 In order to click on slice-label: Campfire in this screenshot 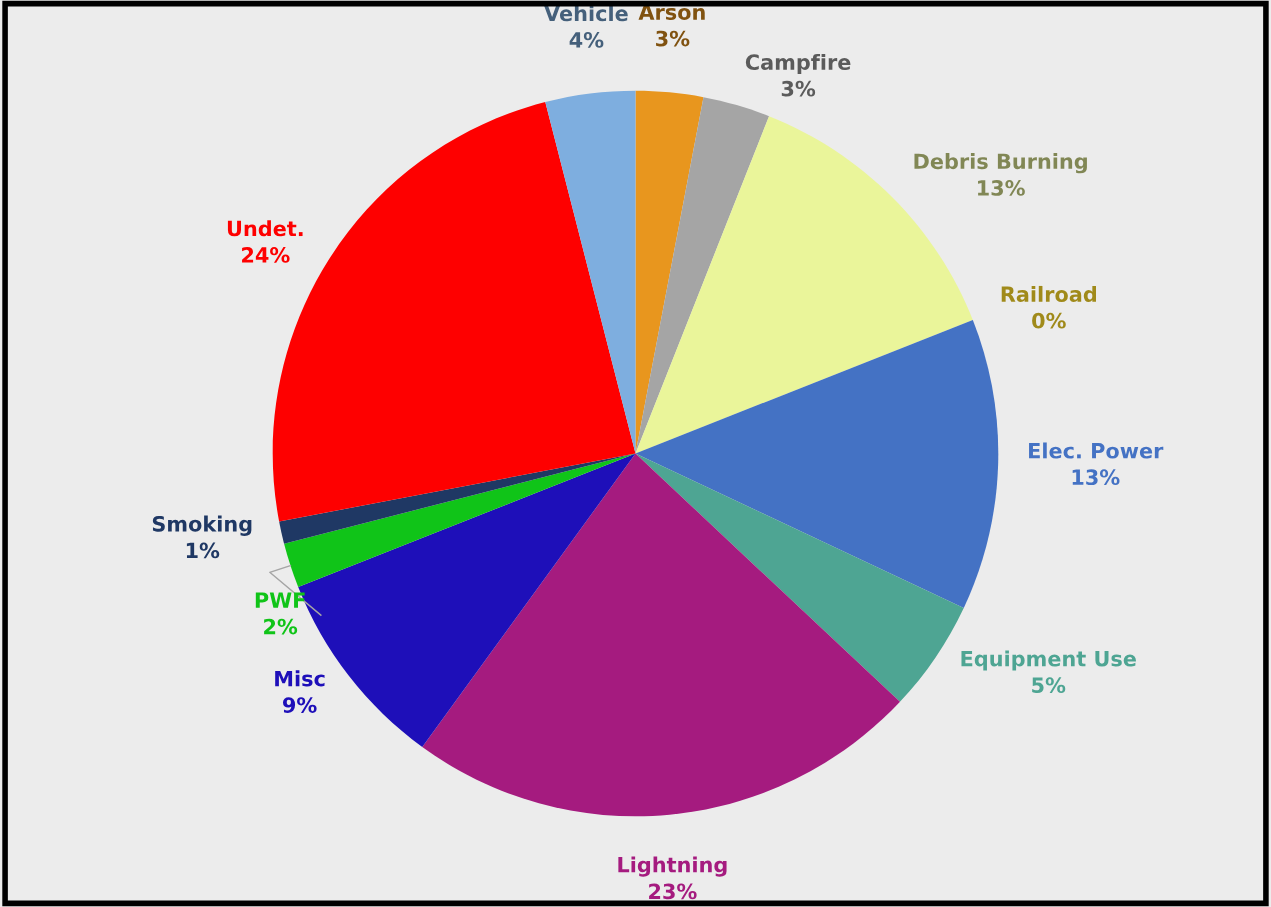, I will do `click(798, 64)`.